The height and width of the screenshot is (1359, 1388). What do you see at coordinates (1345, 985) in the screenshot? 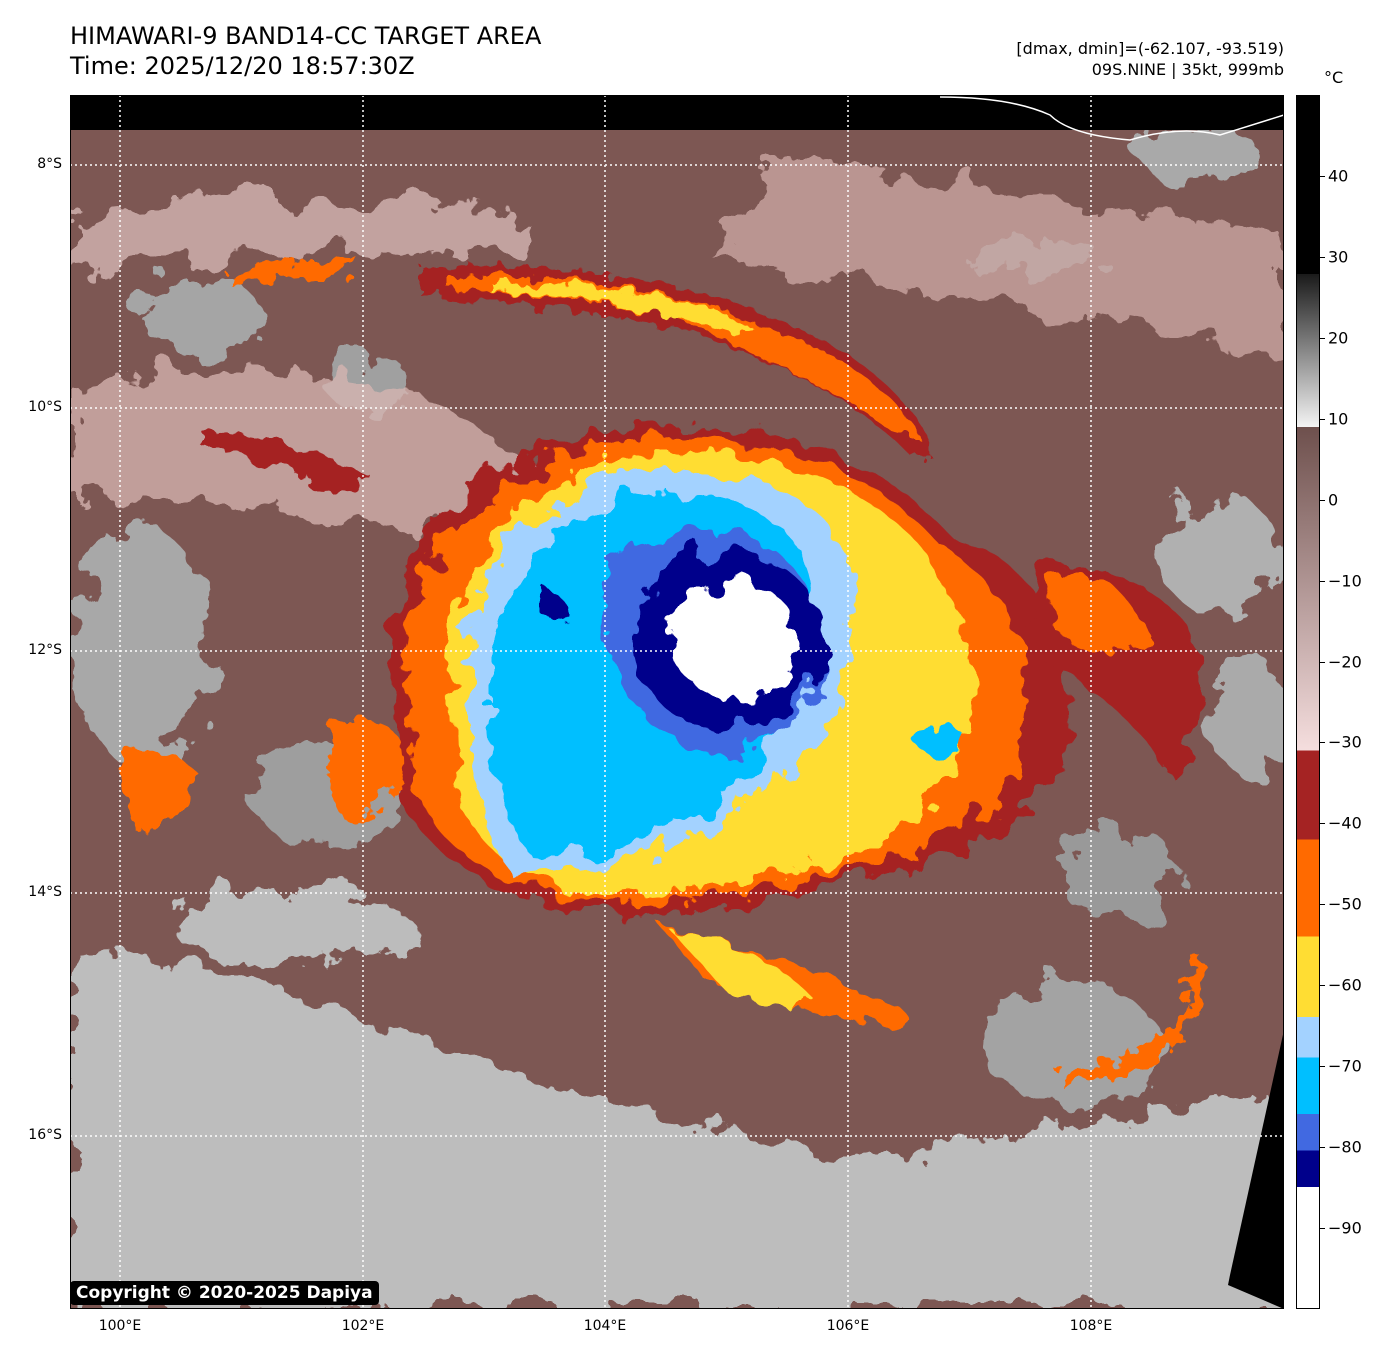
I see `colorbar-tick-label: −60` at bounding box center [1345, 985].